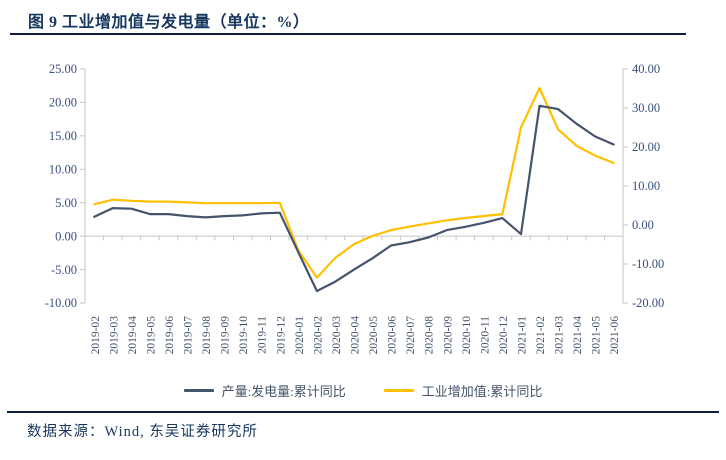 The image size is (726, 460). I want to click on x-axis-tick-label: 2019-04, so click(133, 335).